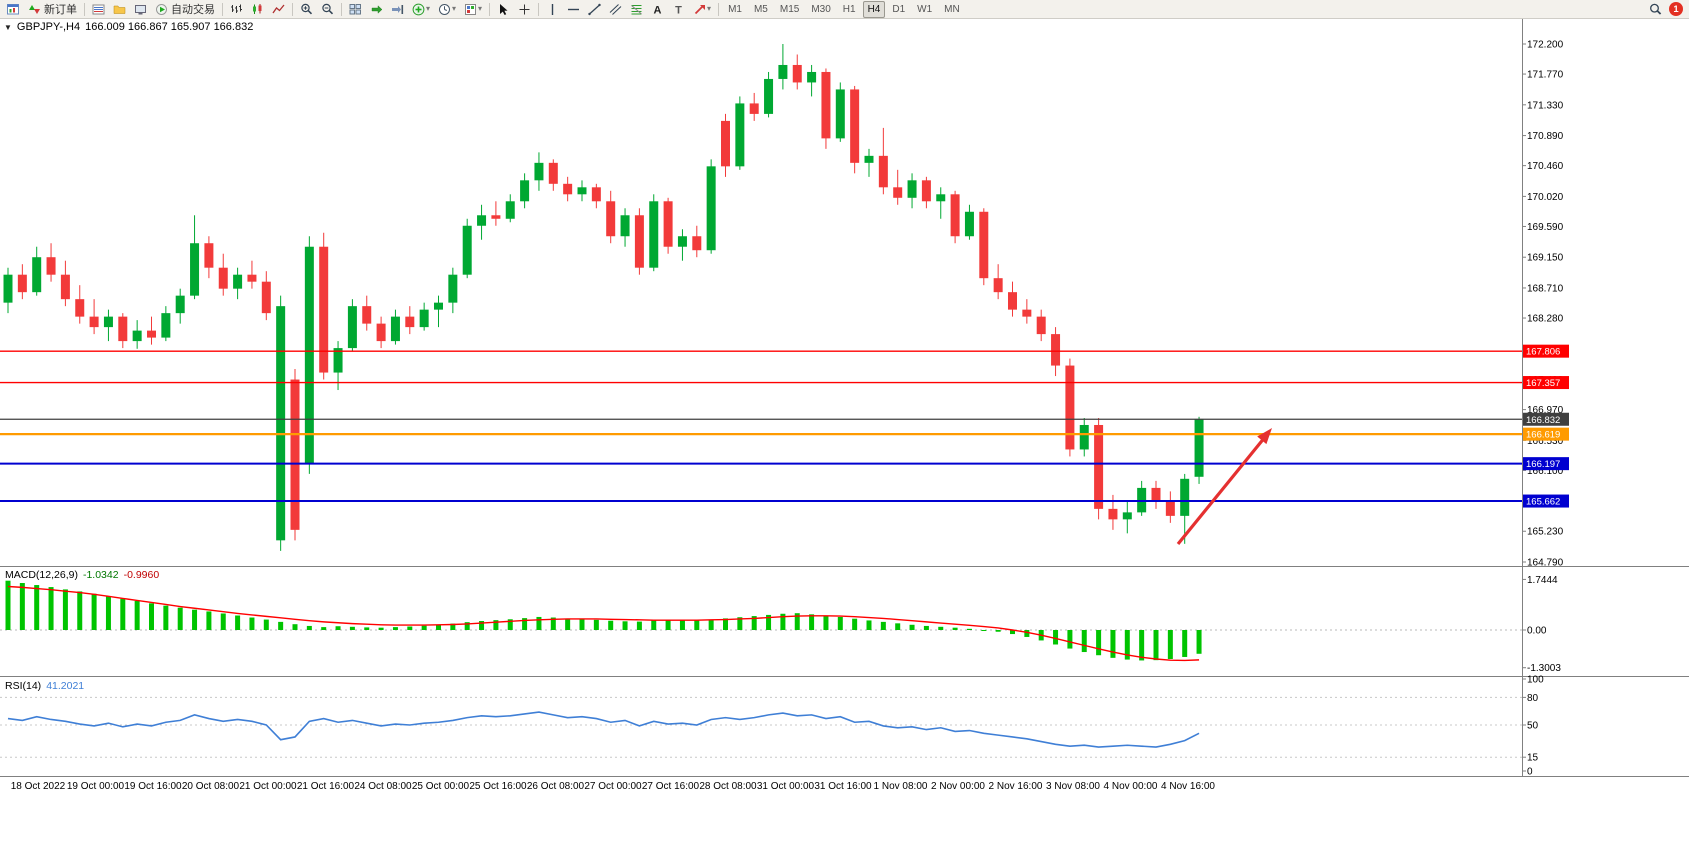 The image size is (1689, 859). What do you see at coordinates (13, 9) in the screenshot?
I see `chart-window-icon` at bounding box center [13, 9].